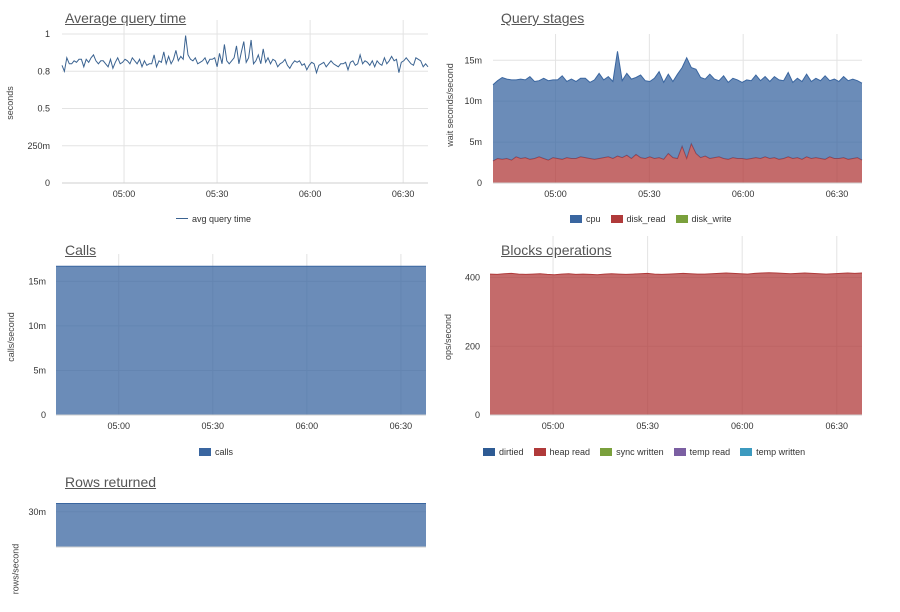 This screenshot has width=900, height=612. What do you see at coordinates (47, 34) in the screenshot?
I see `y-tick-label: 1` at bounding box center [47, 34].